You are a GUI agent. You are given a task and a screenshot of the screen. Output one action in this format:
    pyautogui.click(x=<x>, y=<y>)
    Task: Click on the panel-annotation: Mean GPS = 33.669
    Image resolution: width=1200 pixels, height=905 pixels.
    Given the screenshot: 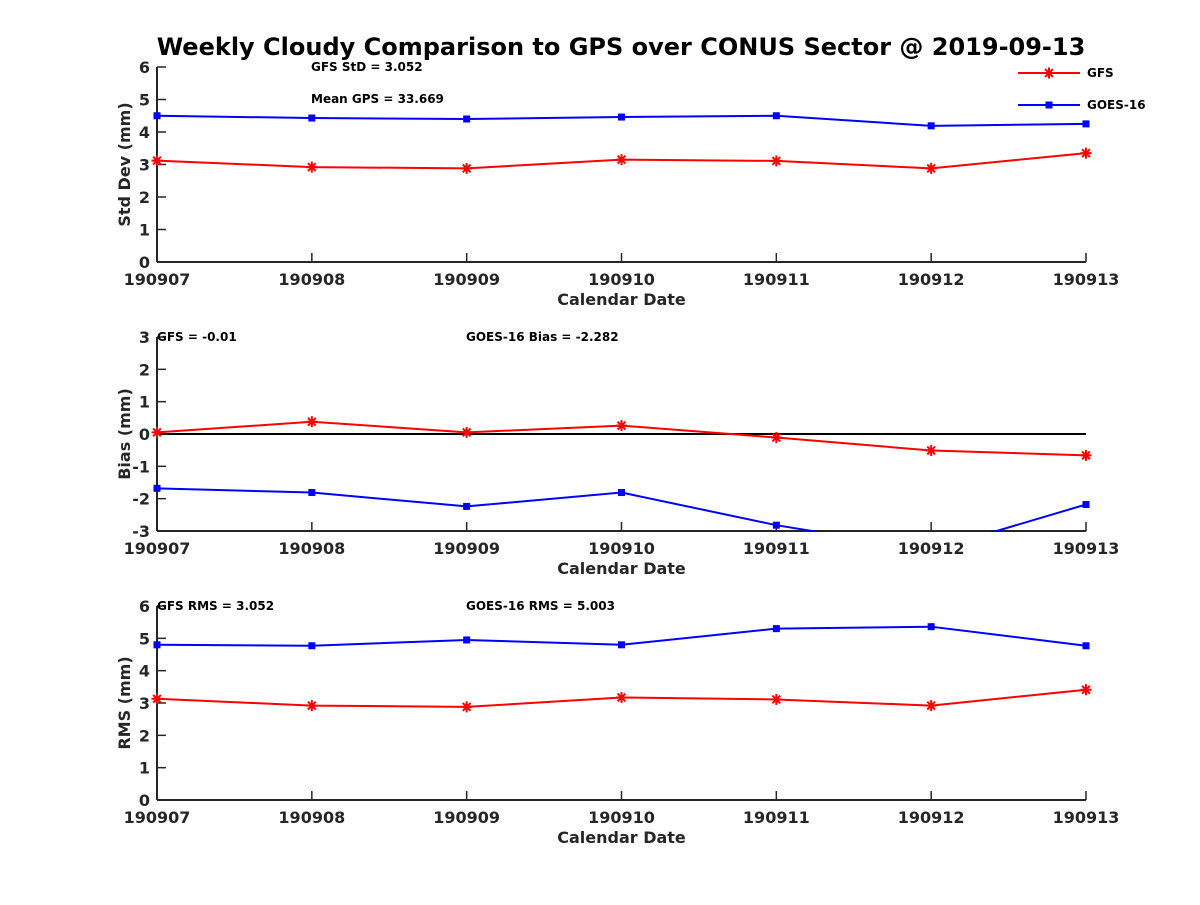 What is the action you would take?
    pyautogui.click(x=377, y=99)
    